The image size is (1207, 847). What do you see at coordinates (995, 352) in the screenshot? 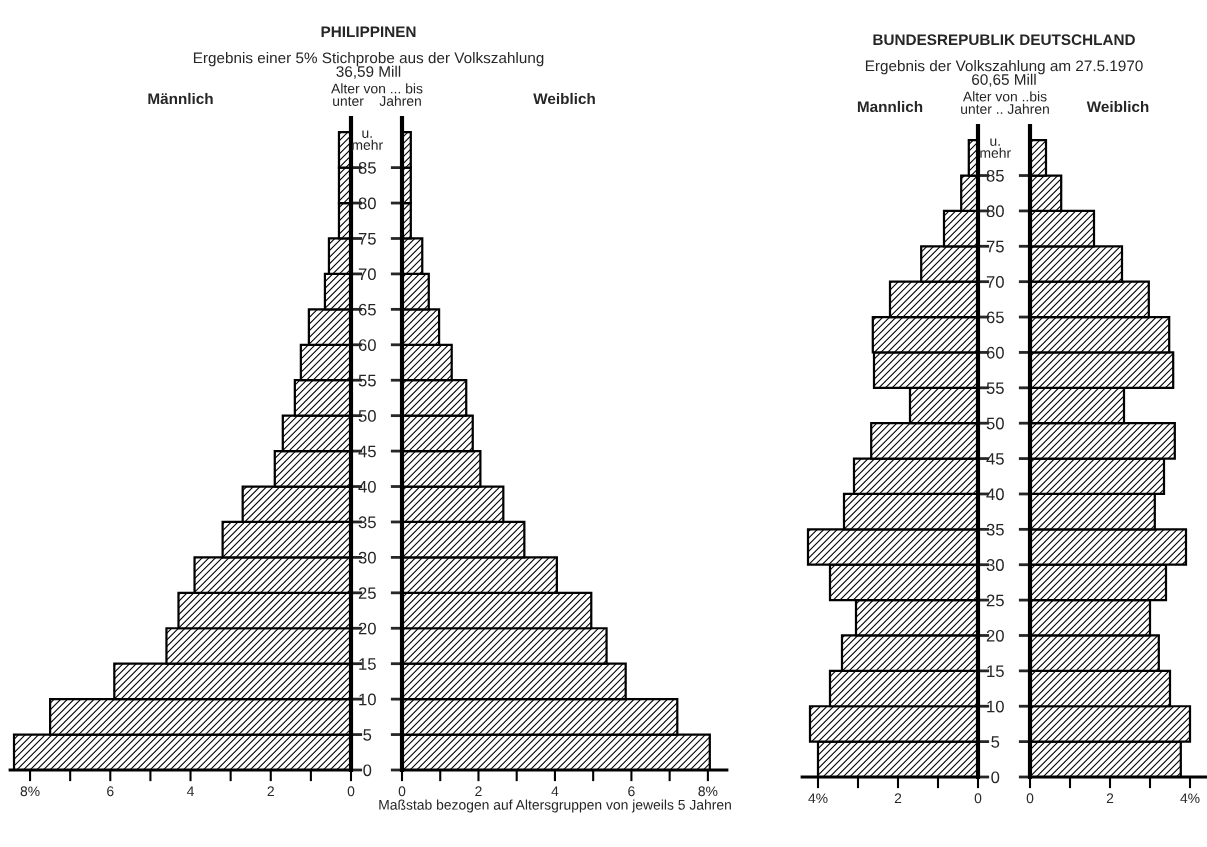
I see `y-tick-label: 60` at bounding box center [995, 352].